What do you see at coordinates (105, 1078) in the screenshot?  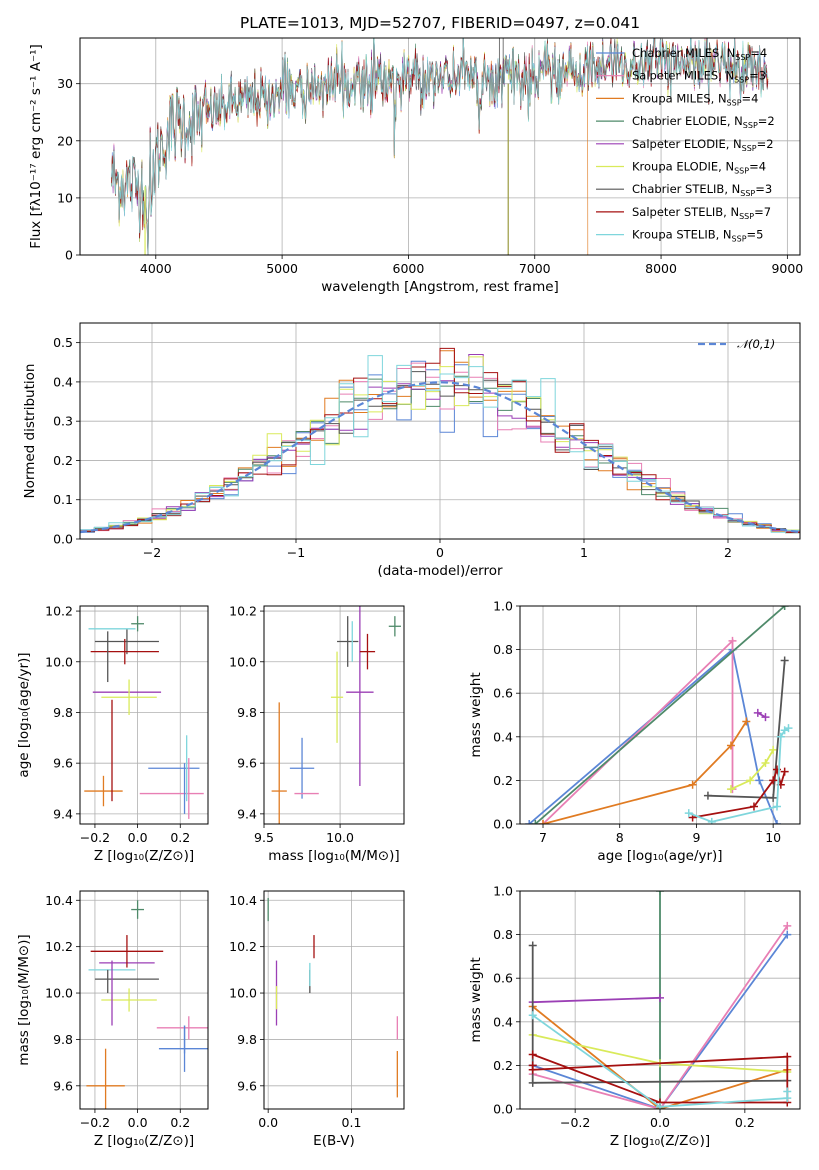 I see `errorbar-point-kroupa_miles` at bounding box center [105, 1078].